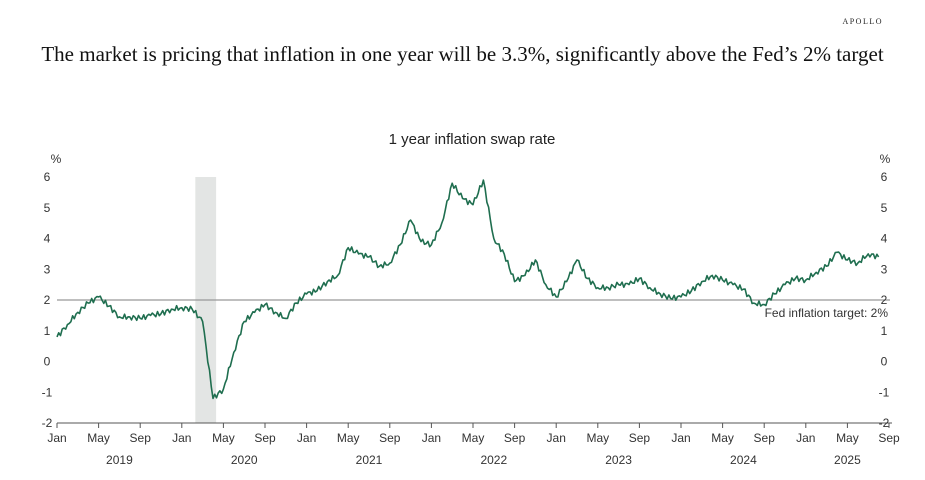 The image size is (925, 480). I want to click on y-tick-label-left: 4, so click(47, 239).